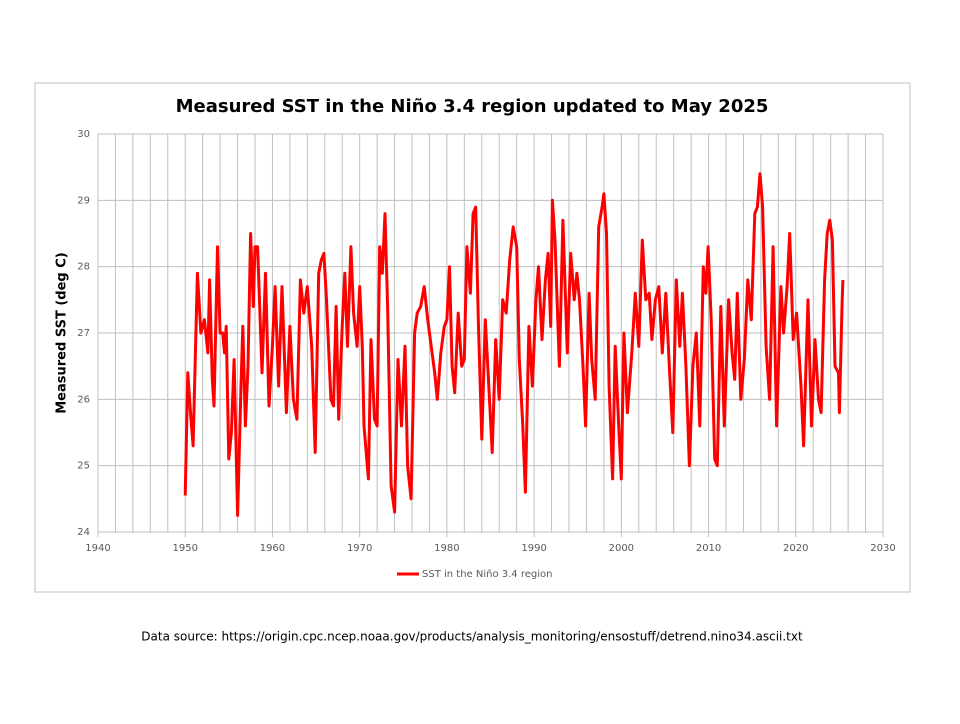 Image resolution: width=960 pixels, height=724 pixels. Describe the element at coordinates (533, 548) in the screenshot. I see `x-tick-label: 1990` at that location.